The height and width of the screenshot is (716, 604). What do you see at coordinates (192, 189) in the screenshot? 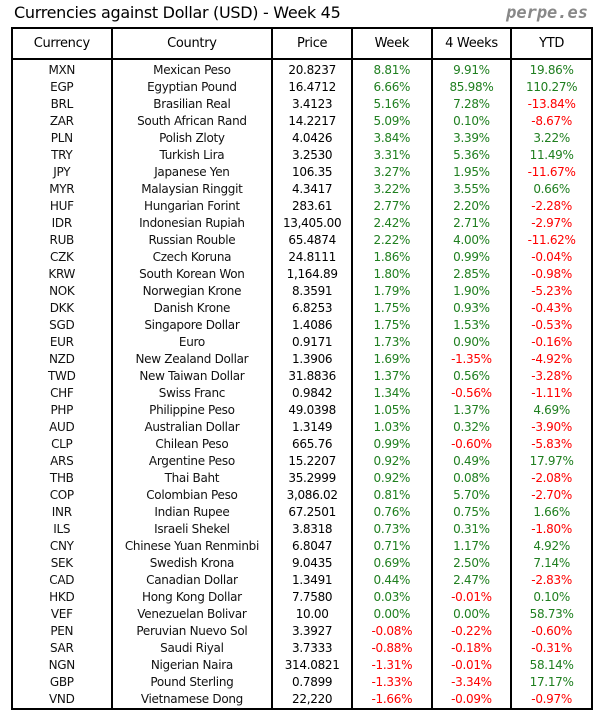
I see `country-name: Malaysian Ringgit` at bounding box center [192, 189].